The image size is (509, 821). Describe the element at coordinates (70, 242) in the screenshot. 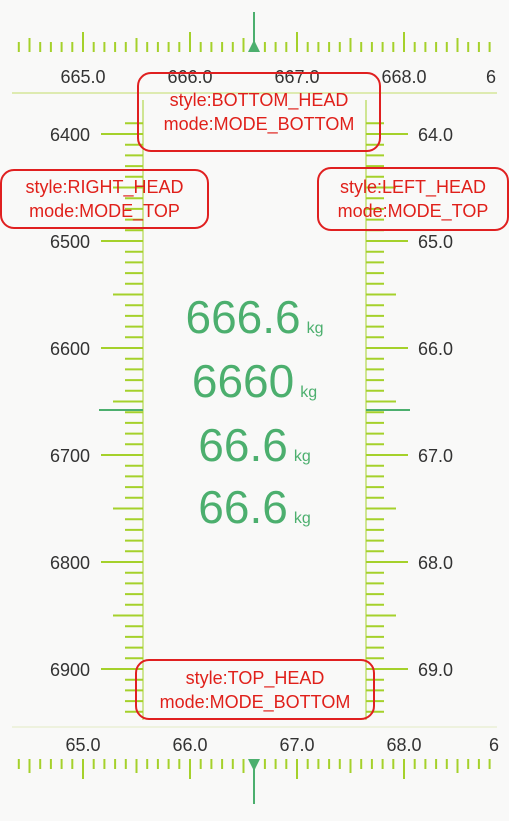

I see `left-ruler-label: 6500` at that location.